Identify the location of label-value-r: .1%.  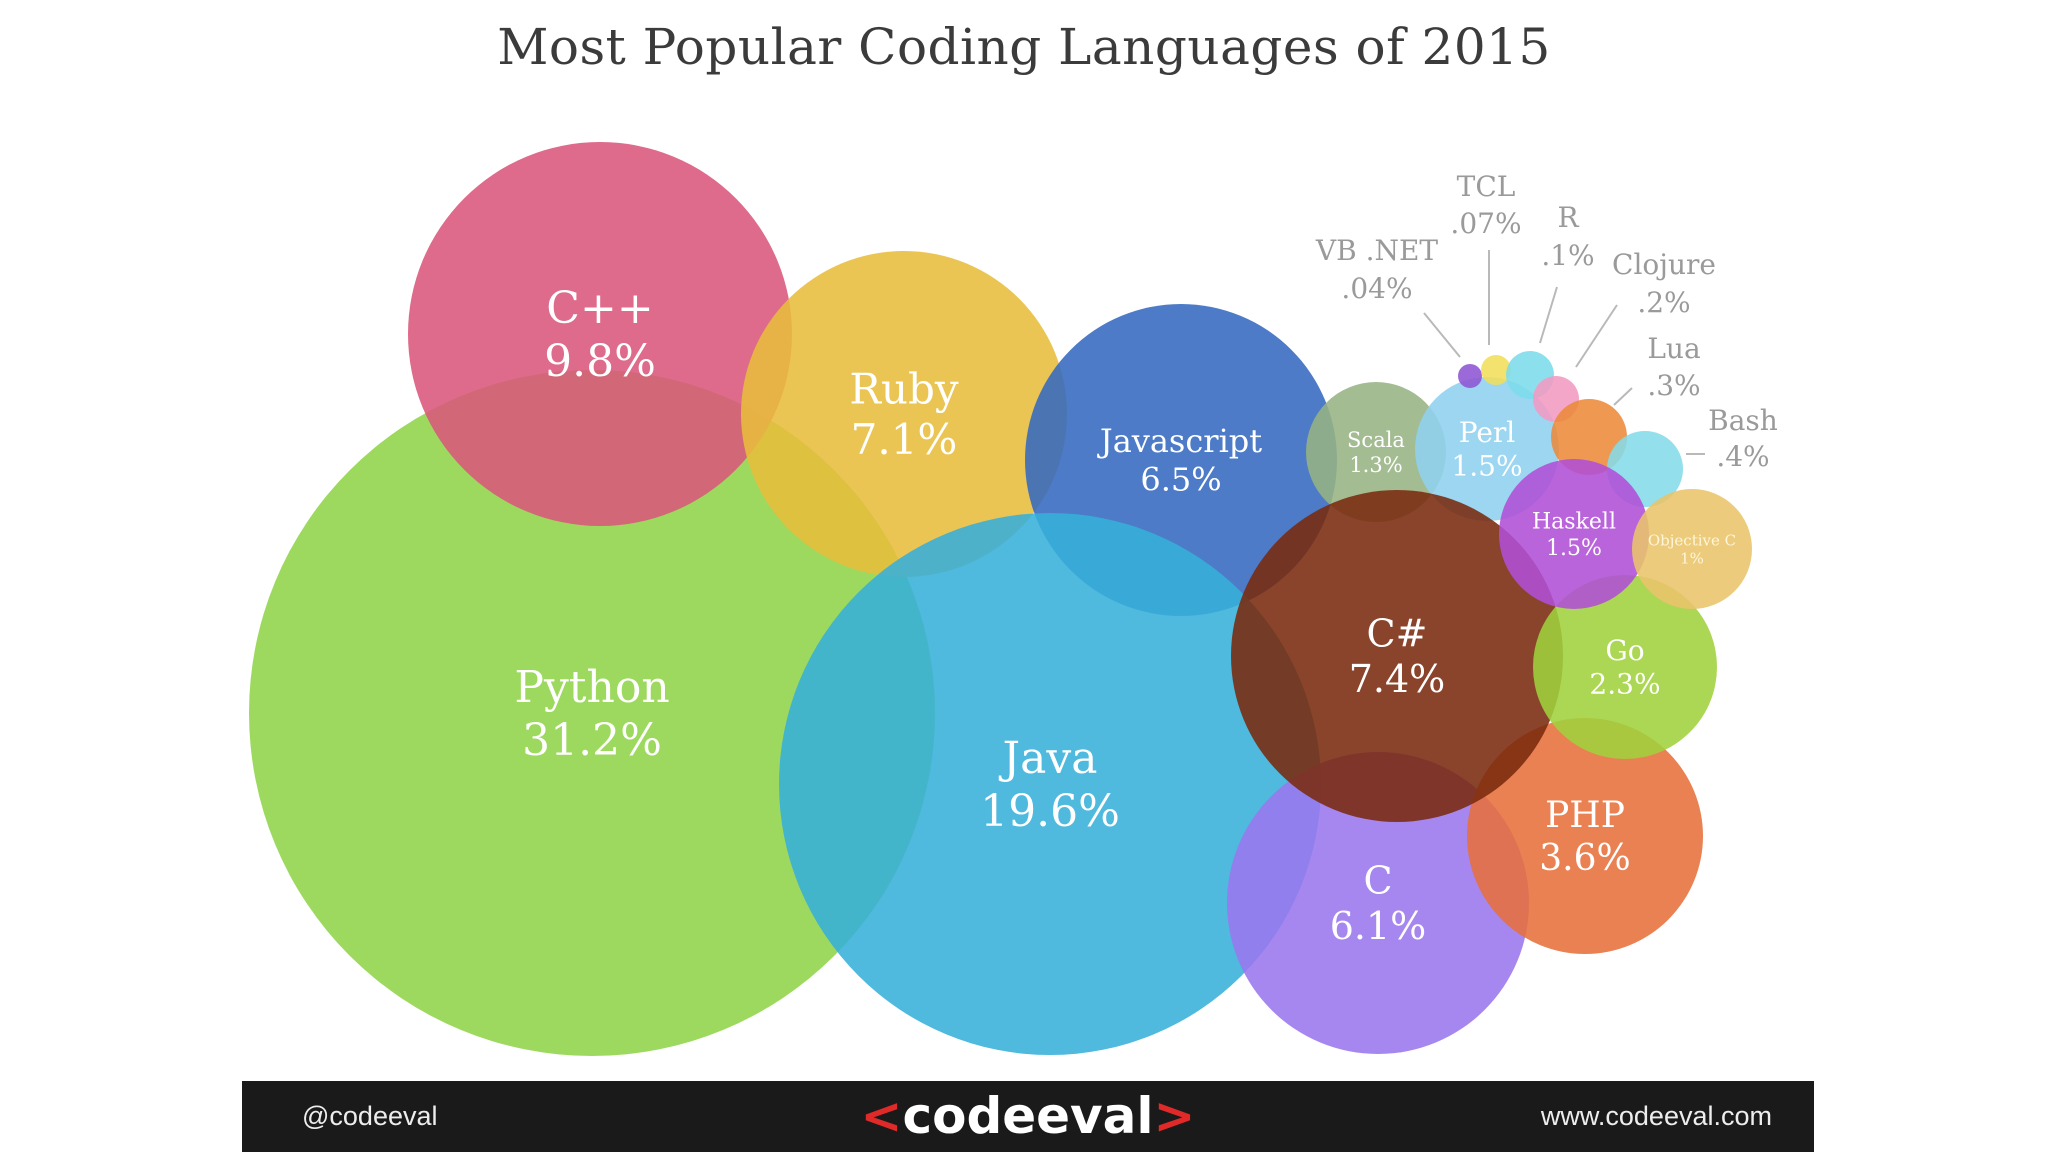
(1567, 255).